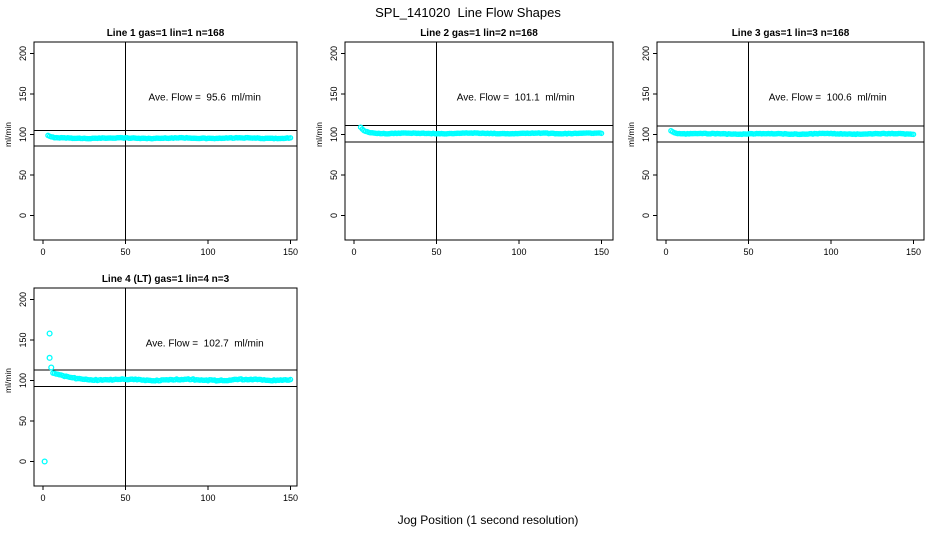 This screenshot has height=540, width=936. What do you see at coordinates (828, 97) in the screenshot?
I see `ave-flow-annotation: Ave. Flow = 100.6 ml/min` at bounding box center [828, 97].